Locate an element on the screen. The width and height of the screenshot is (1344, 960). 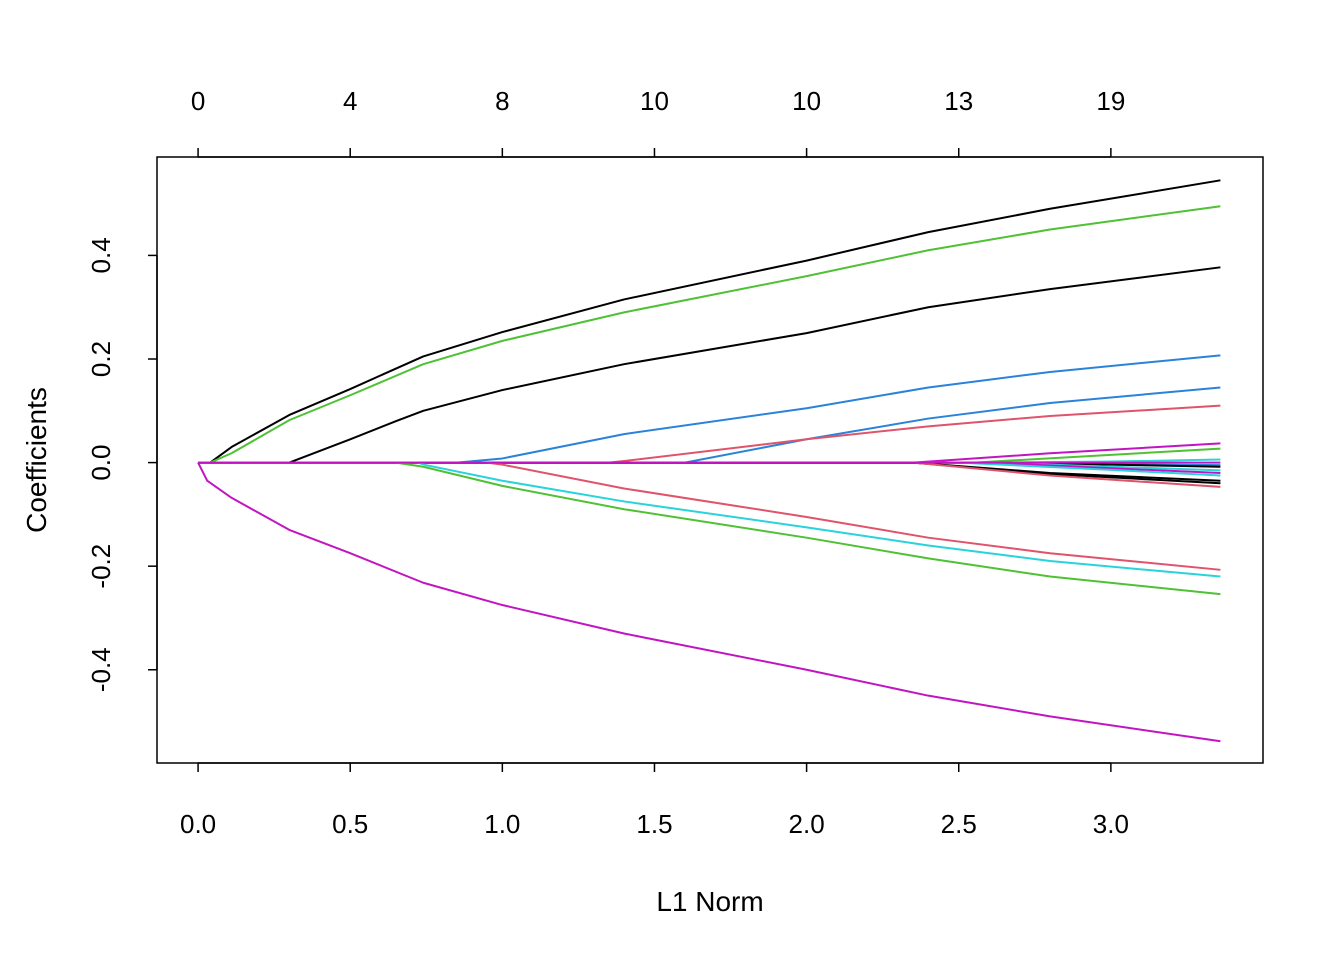
x-tick-label: 0.5 is located at coordinates (350, 824).